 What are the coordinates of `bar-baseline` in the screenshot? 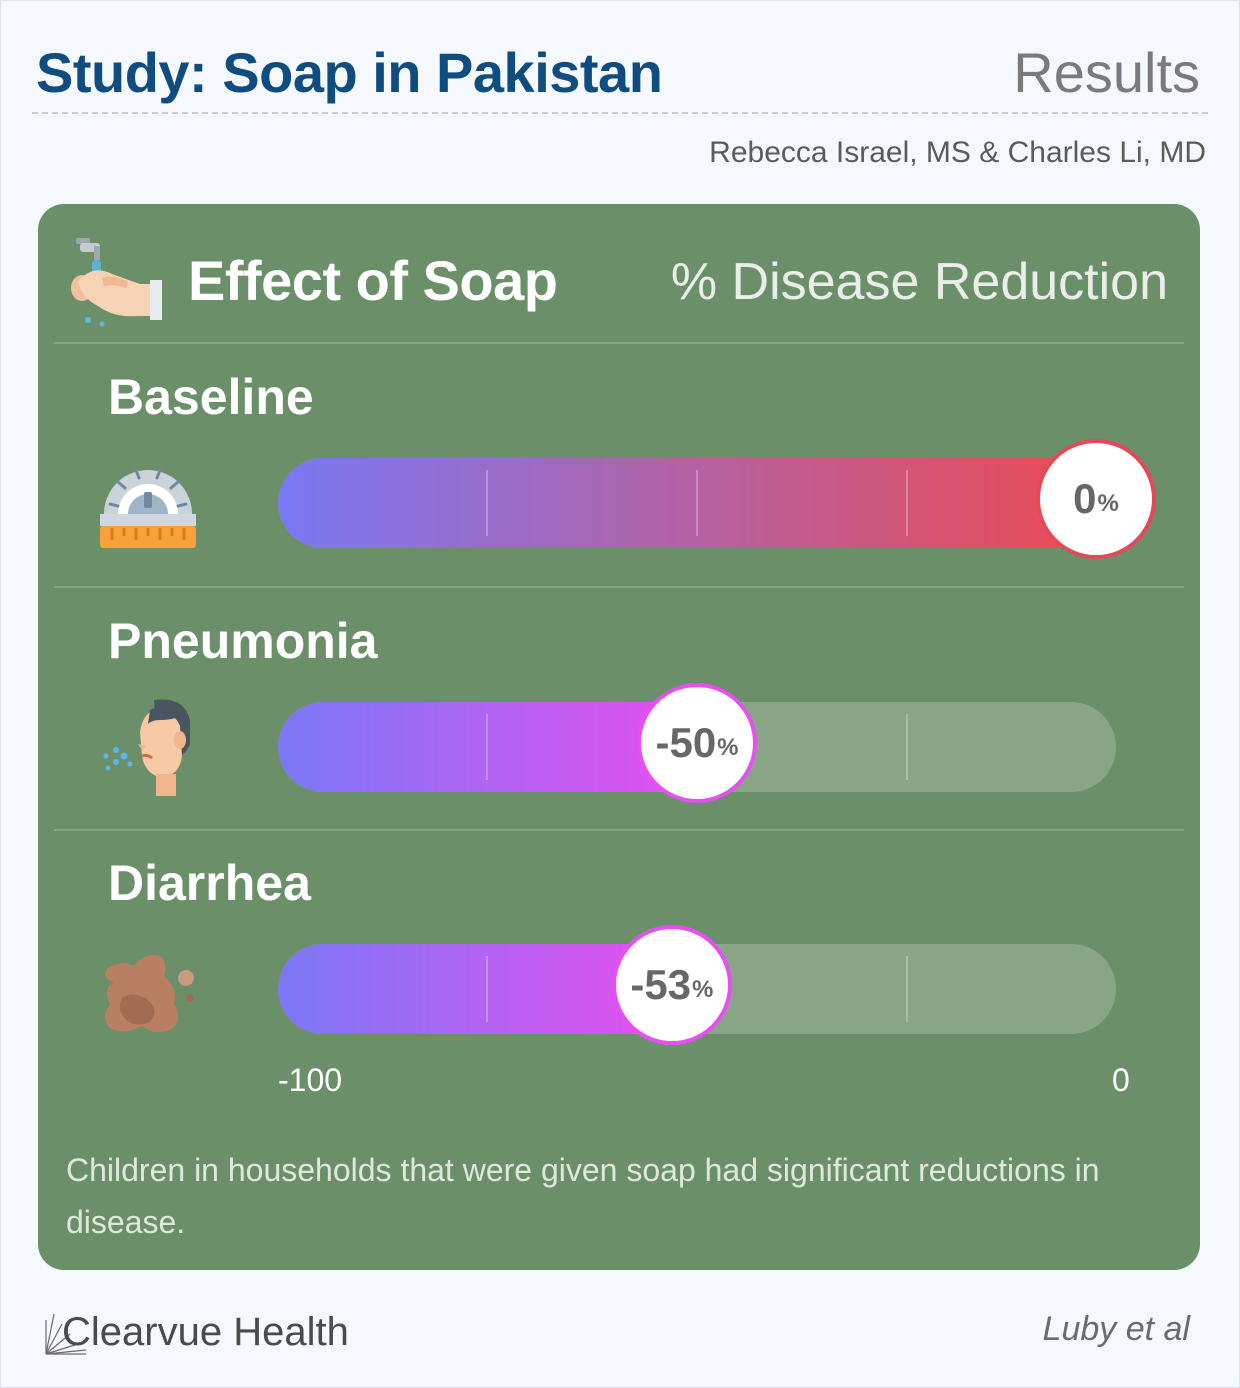 It's located at (697, 503).